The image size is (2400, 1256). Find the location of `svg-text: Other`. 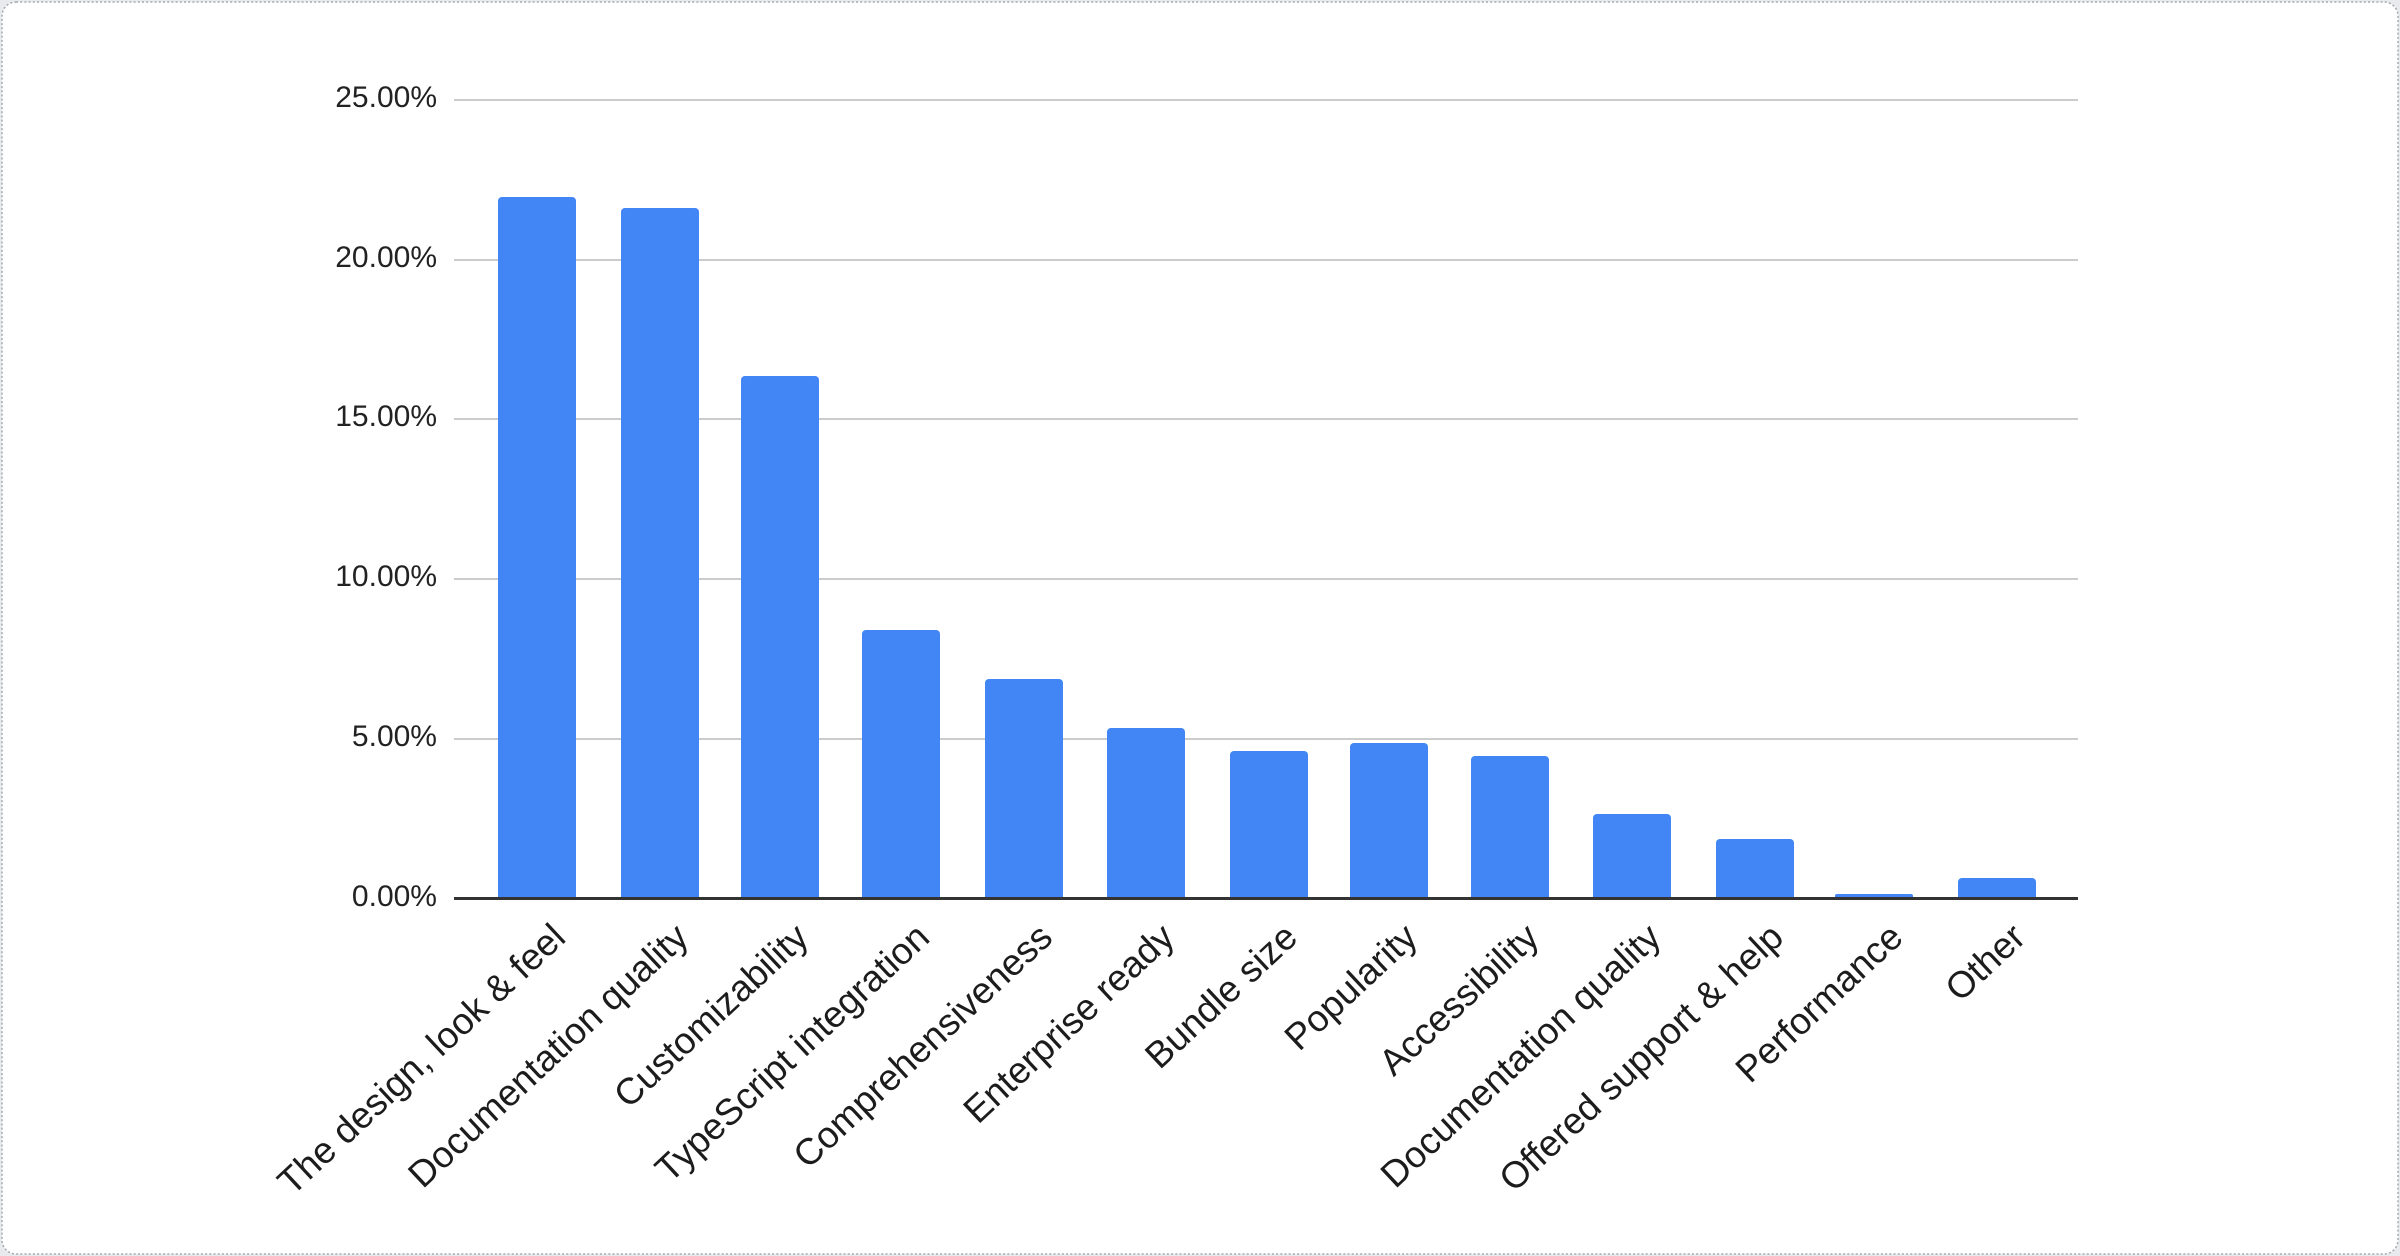

svg-text: Other is located at coordinates (1985, 962).